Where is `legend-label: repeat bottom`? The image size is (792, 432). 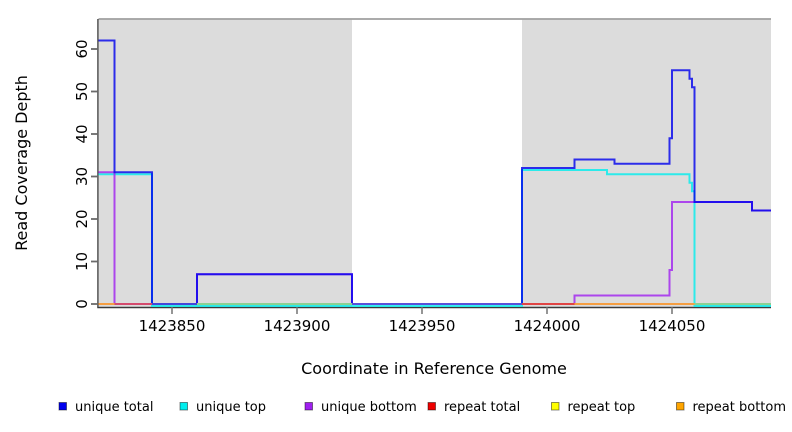
legend-label: repeat bottom is located at coordinates (740, 407).